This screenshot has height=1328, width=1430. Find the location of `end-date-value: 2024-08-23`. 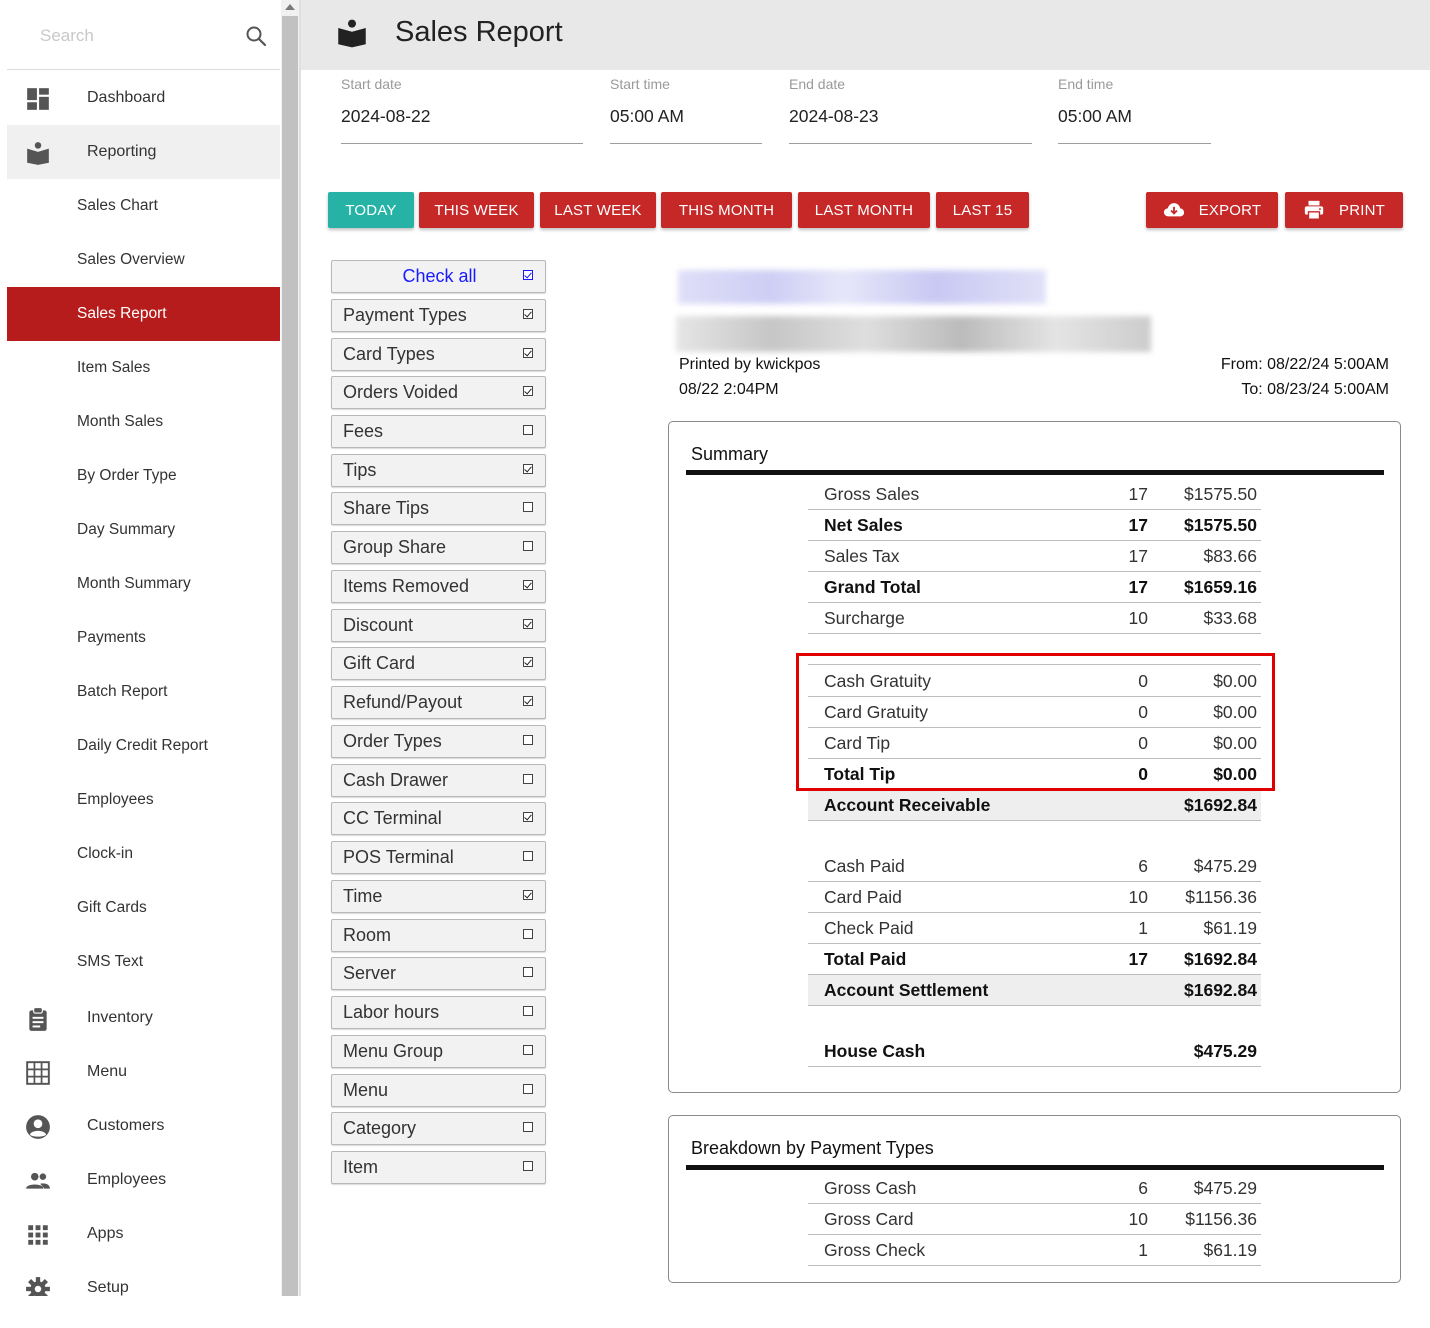

end-date-value: 2024-08-23 is located at coordinates (834, 116).